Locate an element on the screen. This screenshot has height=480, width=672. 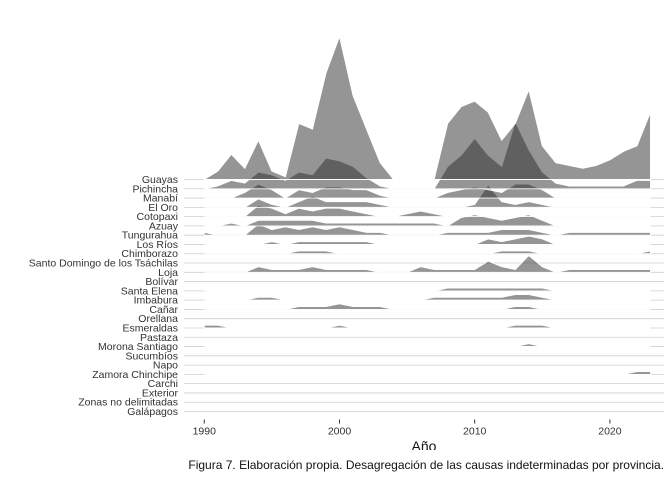
province-label: Zamora Chinchipe is located at coordinates (135, 375).